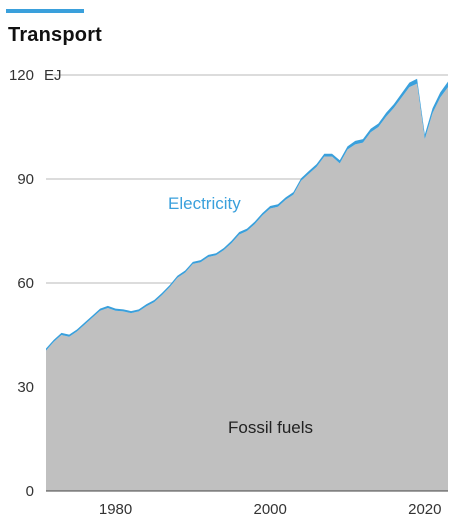  Describe the element at coordinates (25, 283) in the screenshot. I see `y-tick-label: 60` at that location.